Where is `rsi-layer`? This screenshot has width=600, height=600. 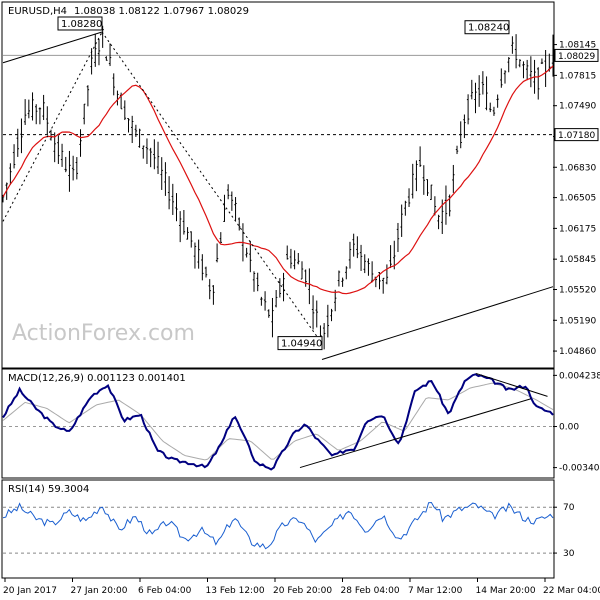 rsi-layer is located at coordinates (278, 527).